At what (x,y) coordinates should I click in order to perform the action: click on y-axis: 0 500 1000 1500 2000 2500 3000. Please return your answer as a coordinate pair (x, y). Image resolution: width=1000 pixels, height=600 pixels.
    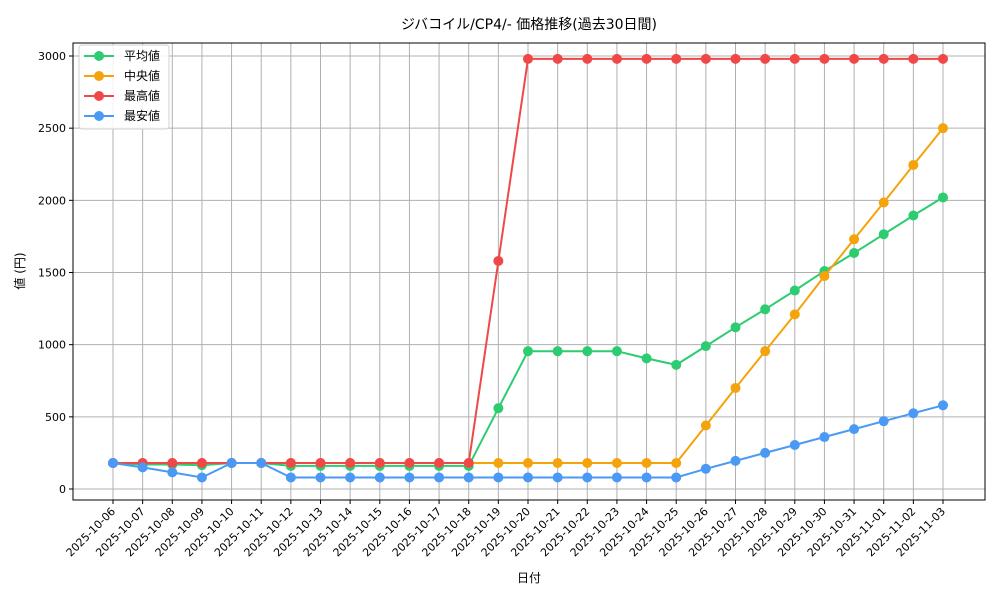
    Looking at the image, I should click on (55, 273).